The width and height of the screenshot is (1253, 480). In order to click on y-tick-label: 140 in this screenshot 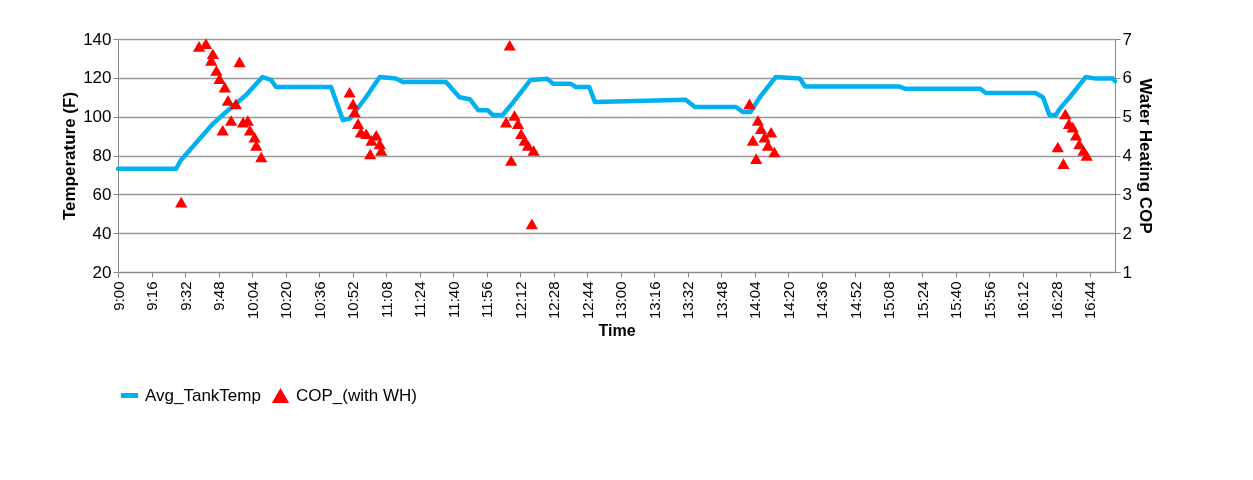, I will do `click(97, 39)`.